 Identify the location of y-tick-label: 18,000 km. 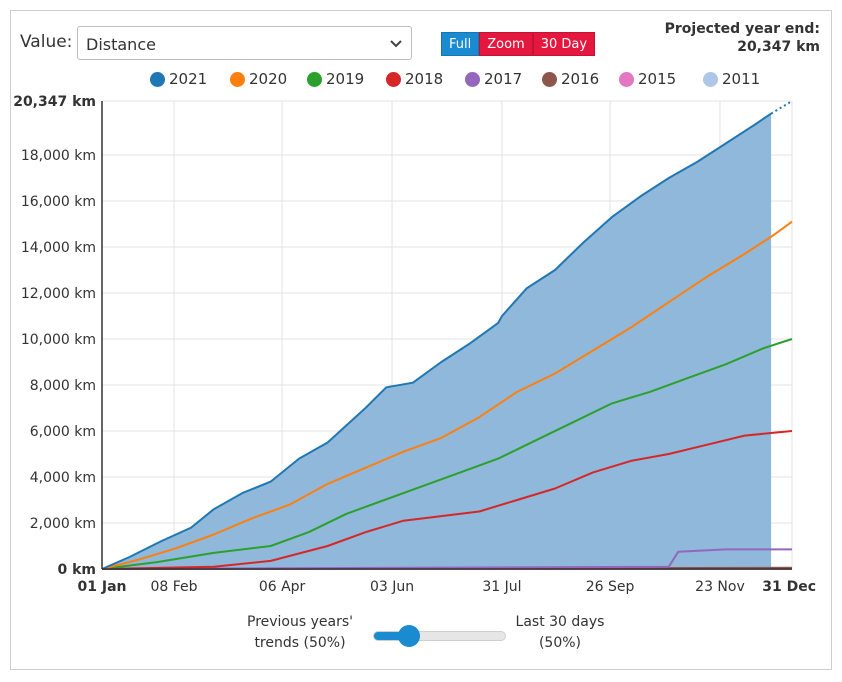
(58, 156).